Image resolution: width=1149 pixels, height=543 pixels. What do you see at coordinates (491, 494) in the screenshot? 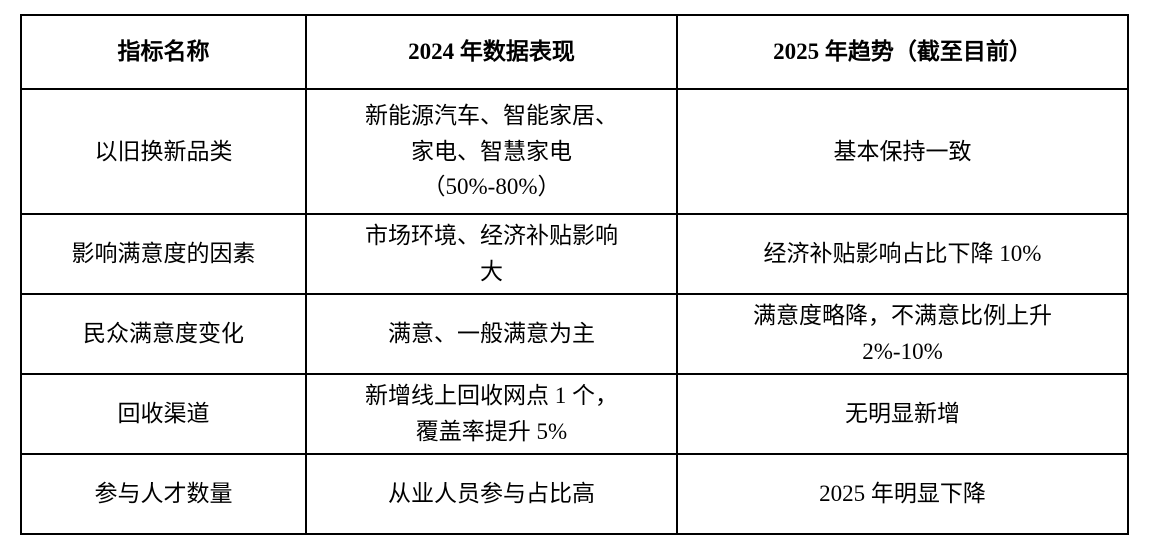
I see `cell-2024-data: 从业人员参与占比高` at bounding box center [491, 494].